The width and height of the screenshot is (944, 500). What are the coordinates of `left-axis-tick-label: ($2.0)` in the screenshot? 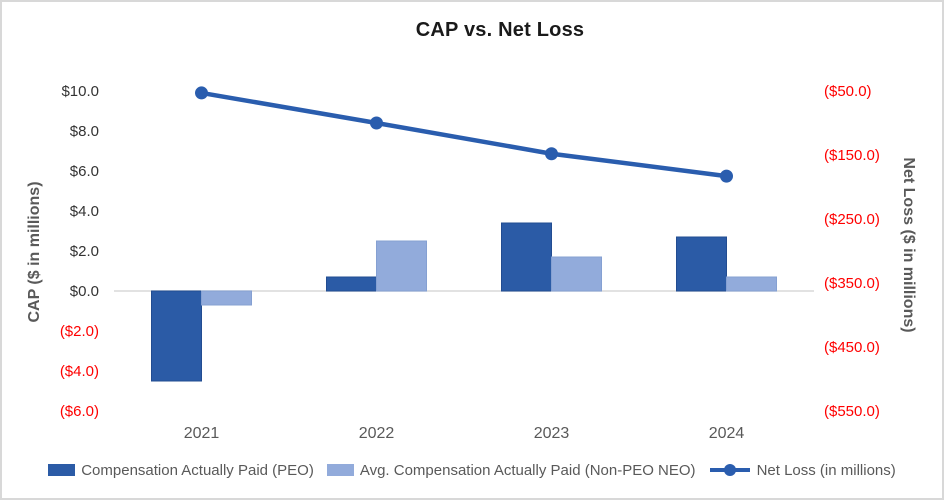 It's located at (79, 331).